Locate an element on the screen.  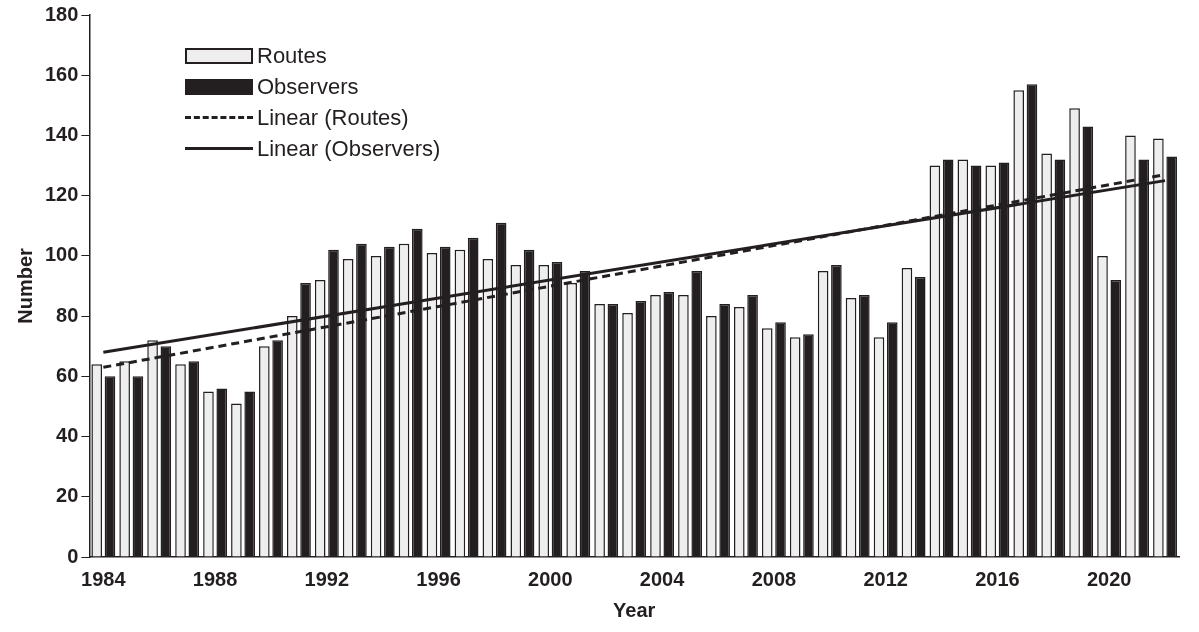
y-tick-label: 20 is located at coordinates (67, 495).